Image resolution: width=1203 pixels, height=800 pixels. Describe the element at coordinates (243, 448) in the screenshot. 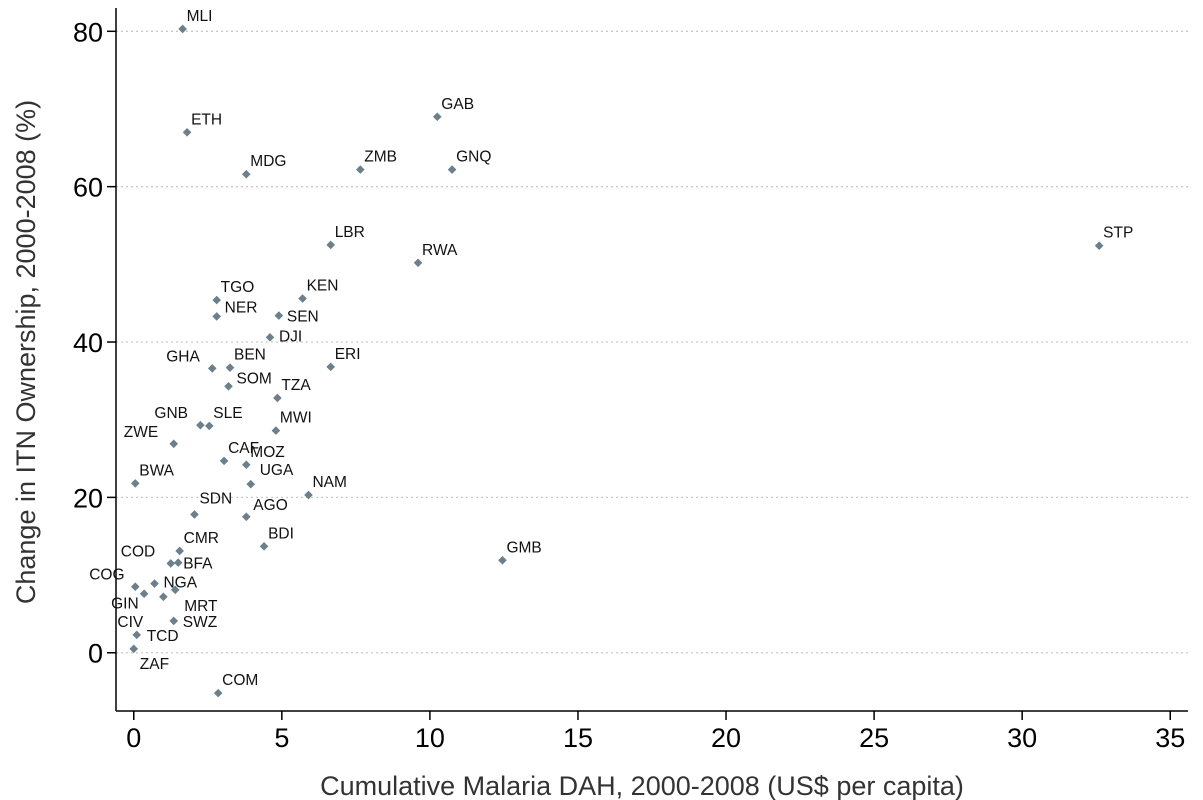

I see `point-label-caf: CAF` at that location.